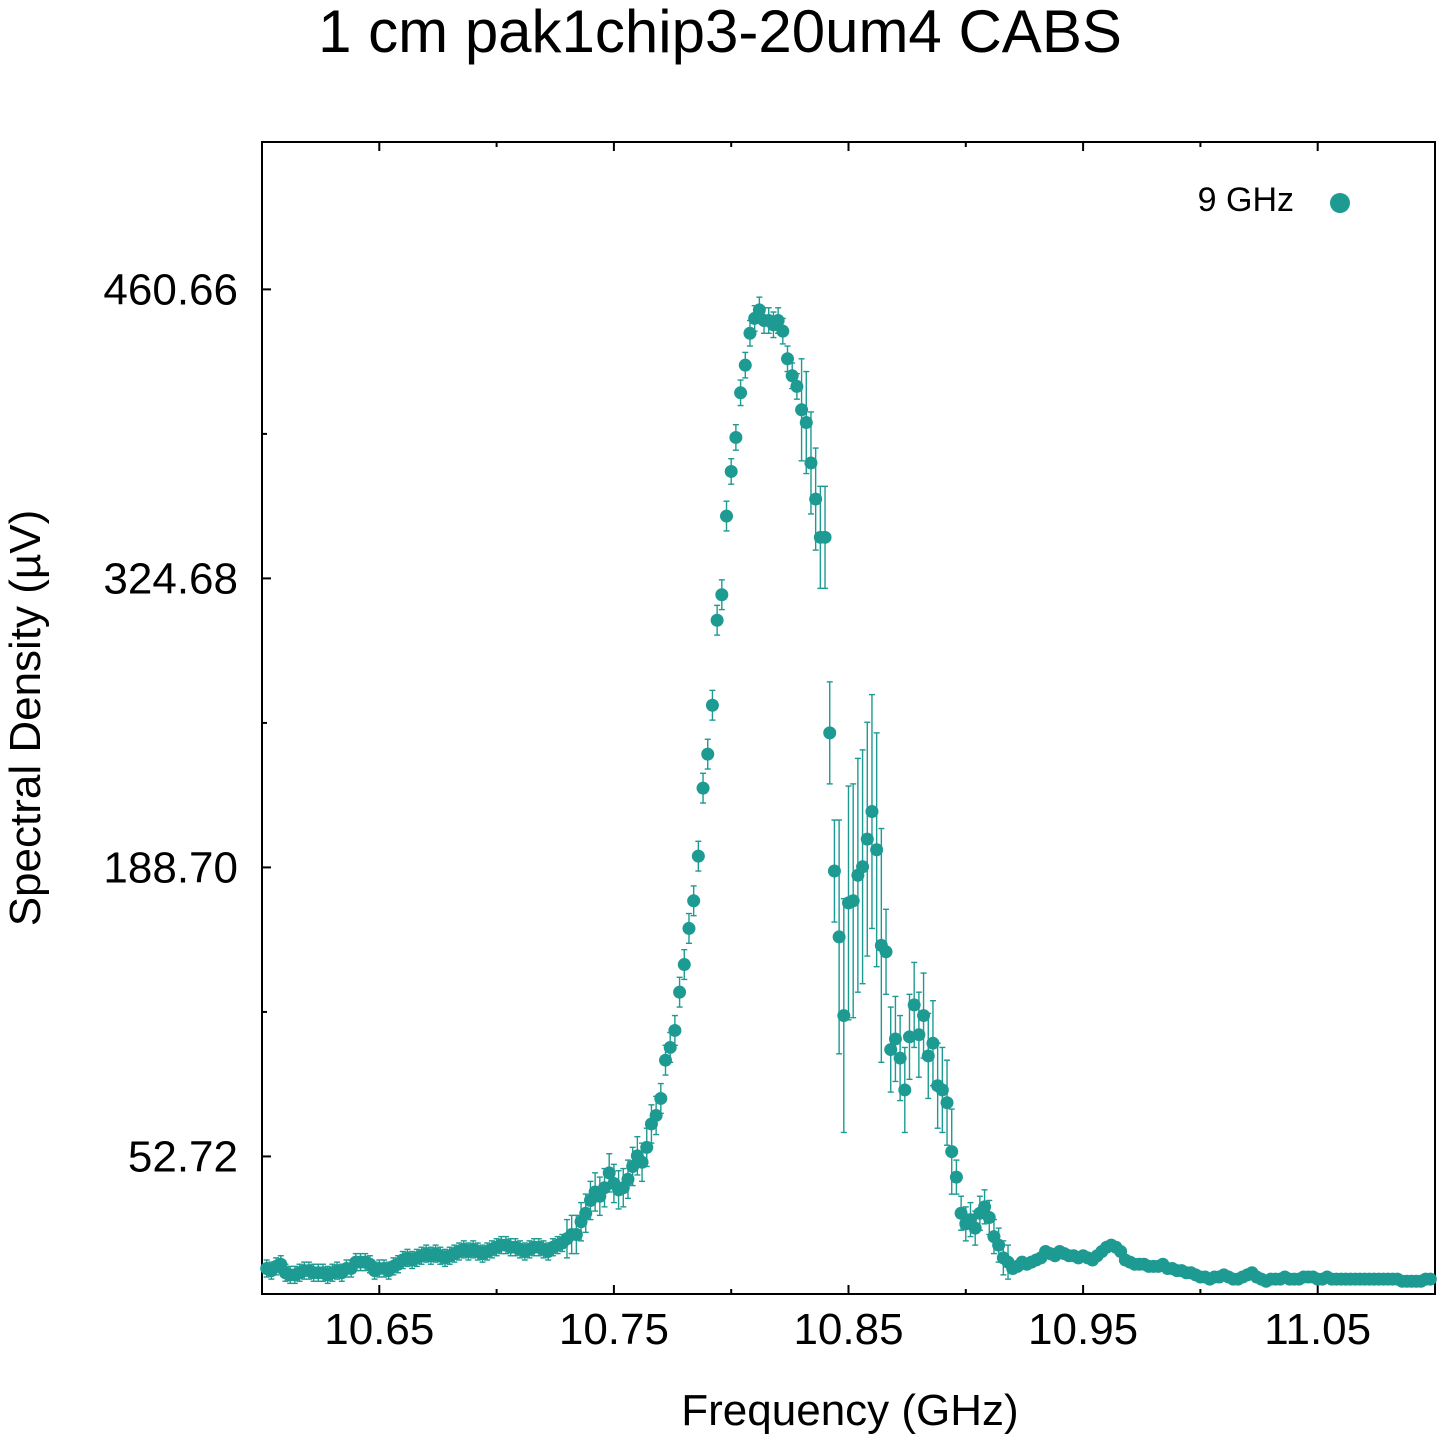  What do you see at coordinates (1083, 1329) in the screenshot?
I see `x-tick-label: 10.95` at bounding box center [1083, 1329].